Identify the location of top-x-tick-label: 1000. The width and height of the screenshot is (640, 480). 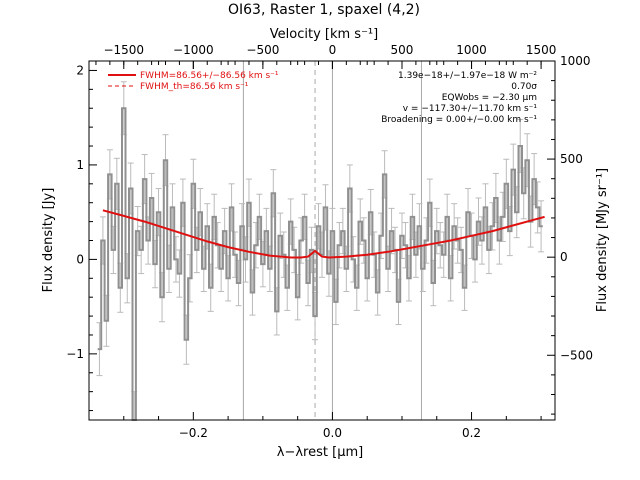
(471, 50).